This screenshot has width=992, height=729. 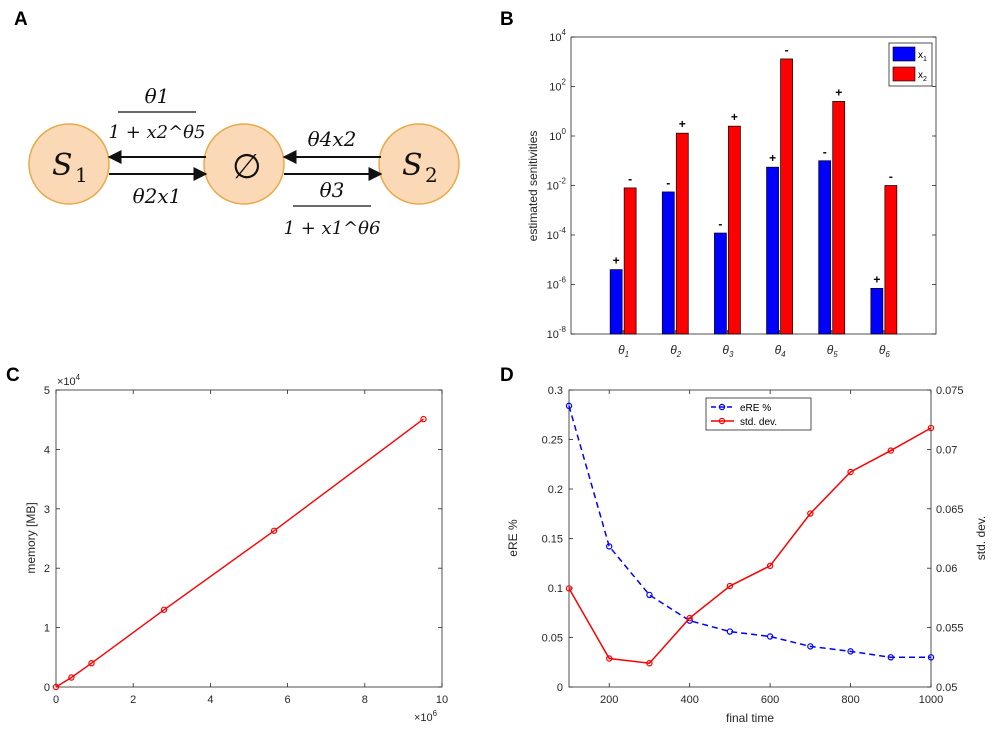 What do you see at coordinates (753, 164) in the screenshot?
I see `panel-b-sign-labels: + - - + - + + - - + + -` at bounding box center [753, 164].